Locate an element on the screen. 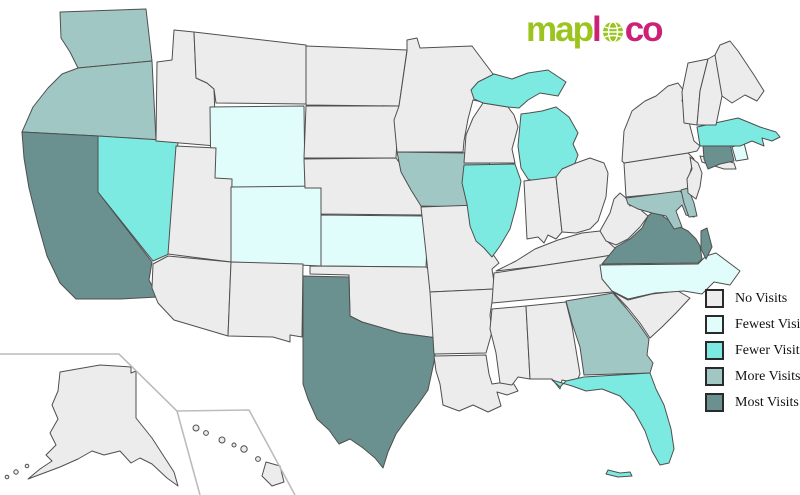 This screenshot has height=495, width=800. legend-label: Fewer Visits is located at coordinates (767, 350).